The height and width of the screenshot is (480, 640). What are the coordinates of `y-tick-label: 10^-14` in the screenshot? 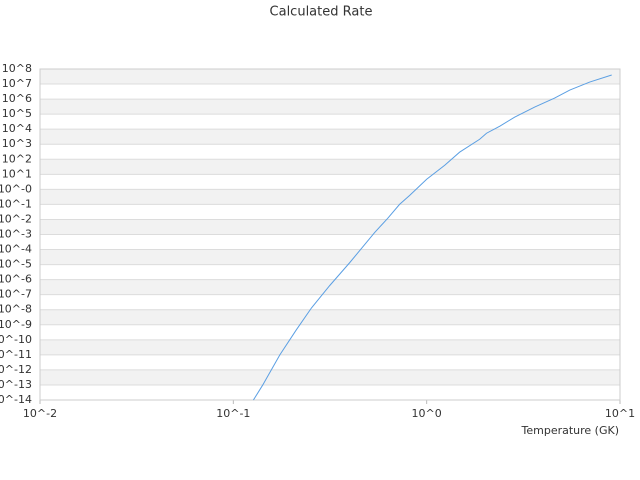 It's located at (16, 399).